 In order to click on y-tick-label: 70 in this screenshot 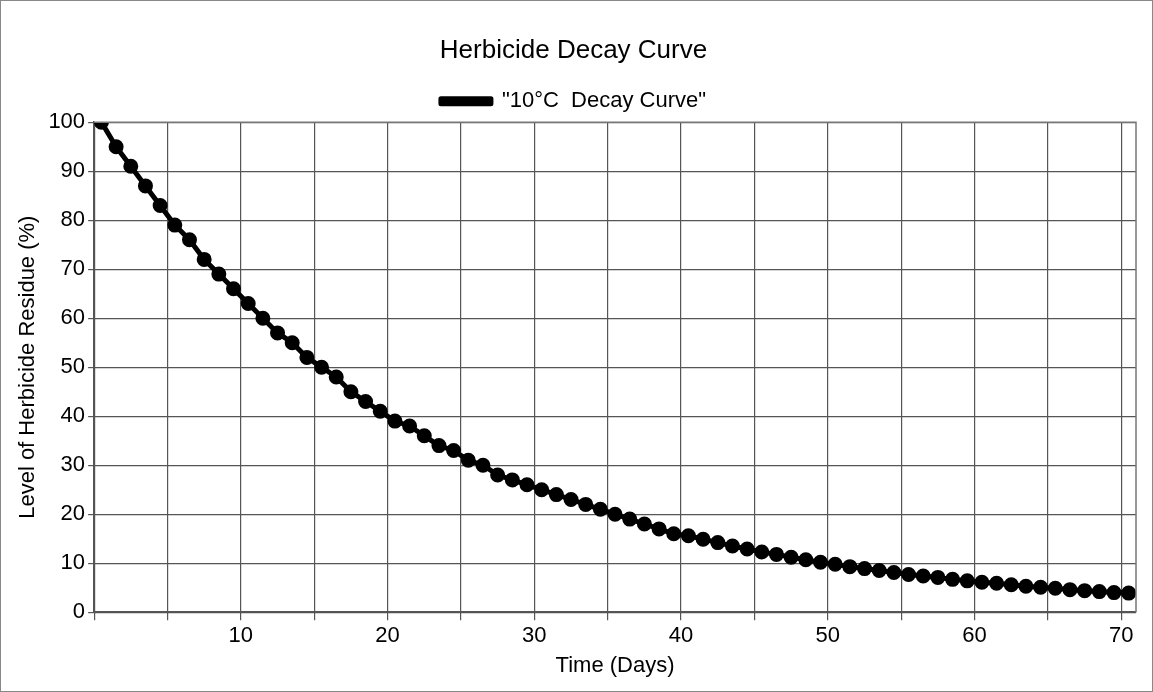, I will do `click(73, 268)`.